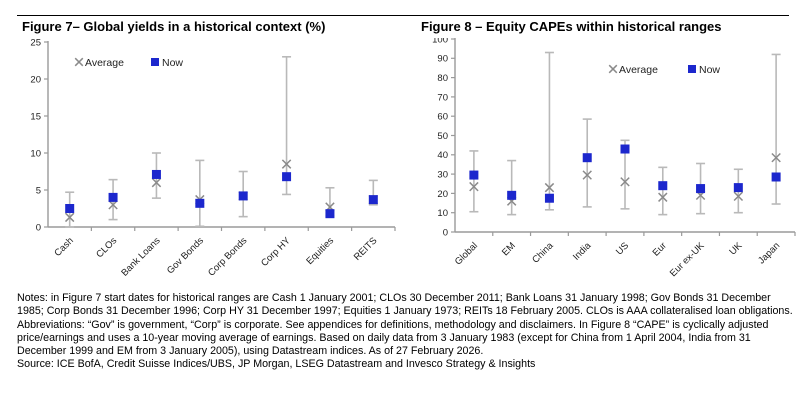  Describe the element at coordinates (582, 251) in the screenshot. I see `category-label: India` at that location.